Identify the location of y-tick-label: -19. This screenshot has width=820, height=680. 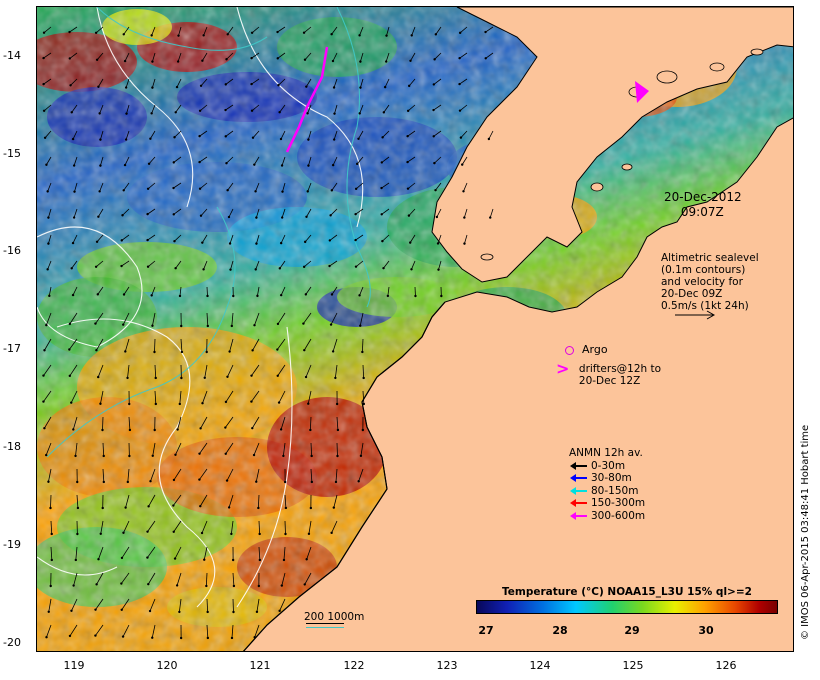
(12, 544).